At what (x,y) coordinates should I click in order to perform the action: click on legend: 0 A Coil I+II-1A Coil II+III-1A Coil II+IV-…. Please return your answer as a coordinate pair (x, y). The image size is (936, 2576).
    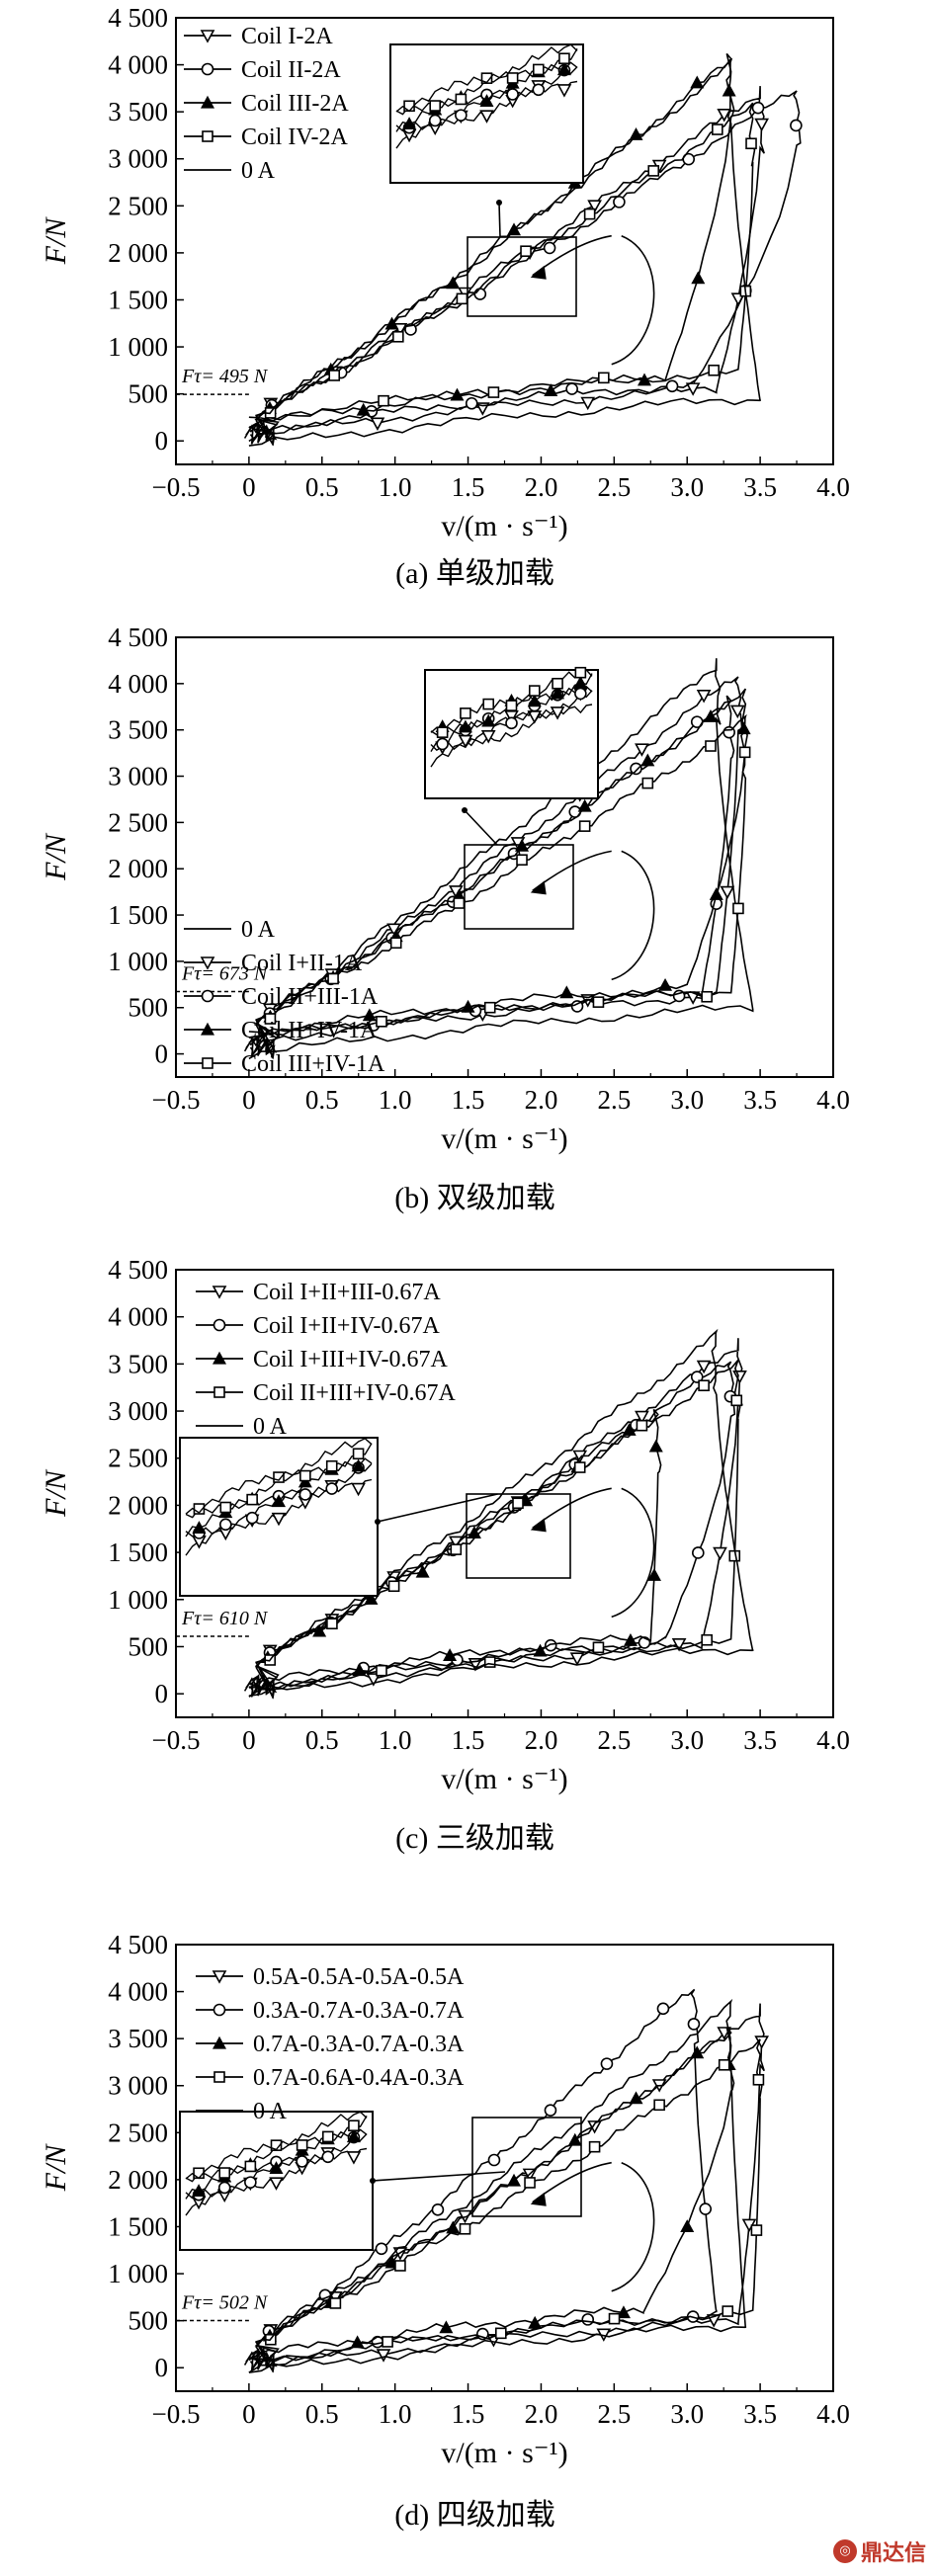
    Looking at the image, I should click on (284, 997).